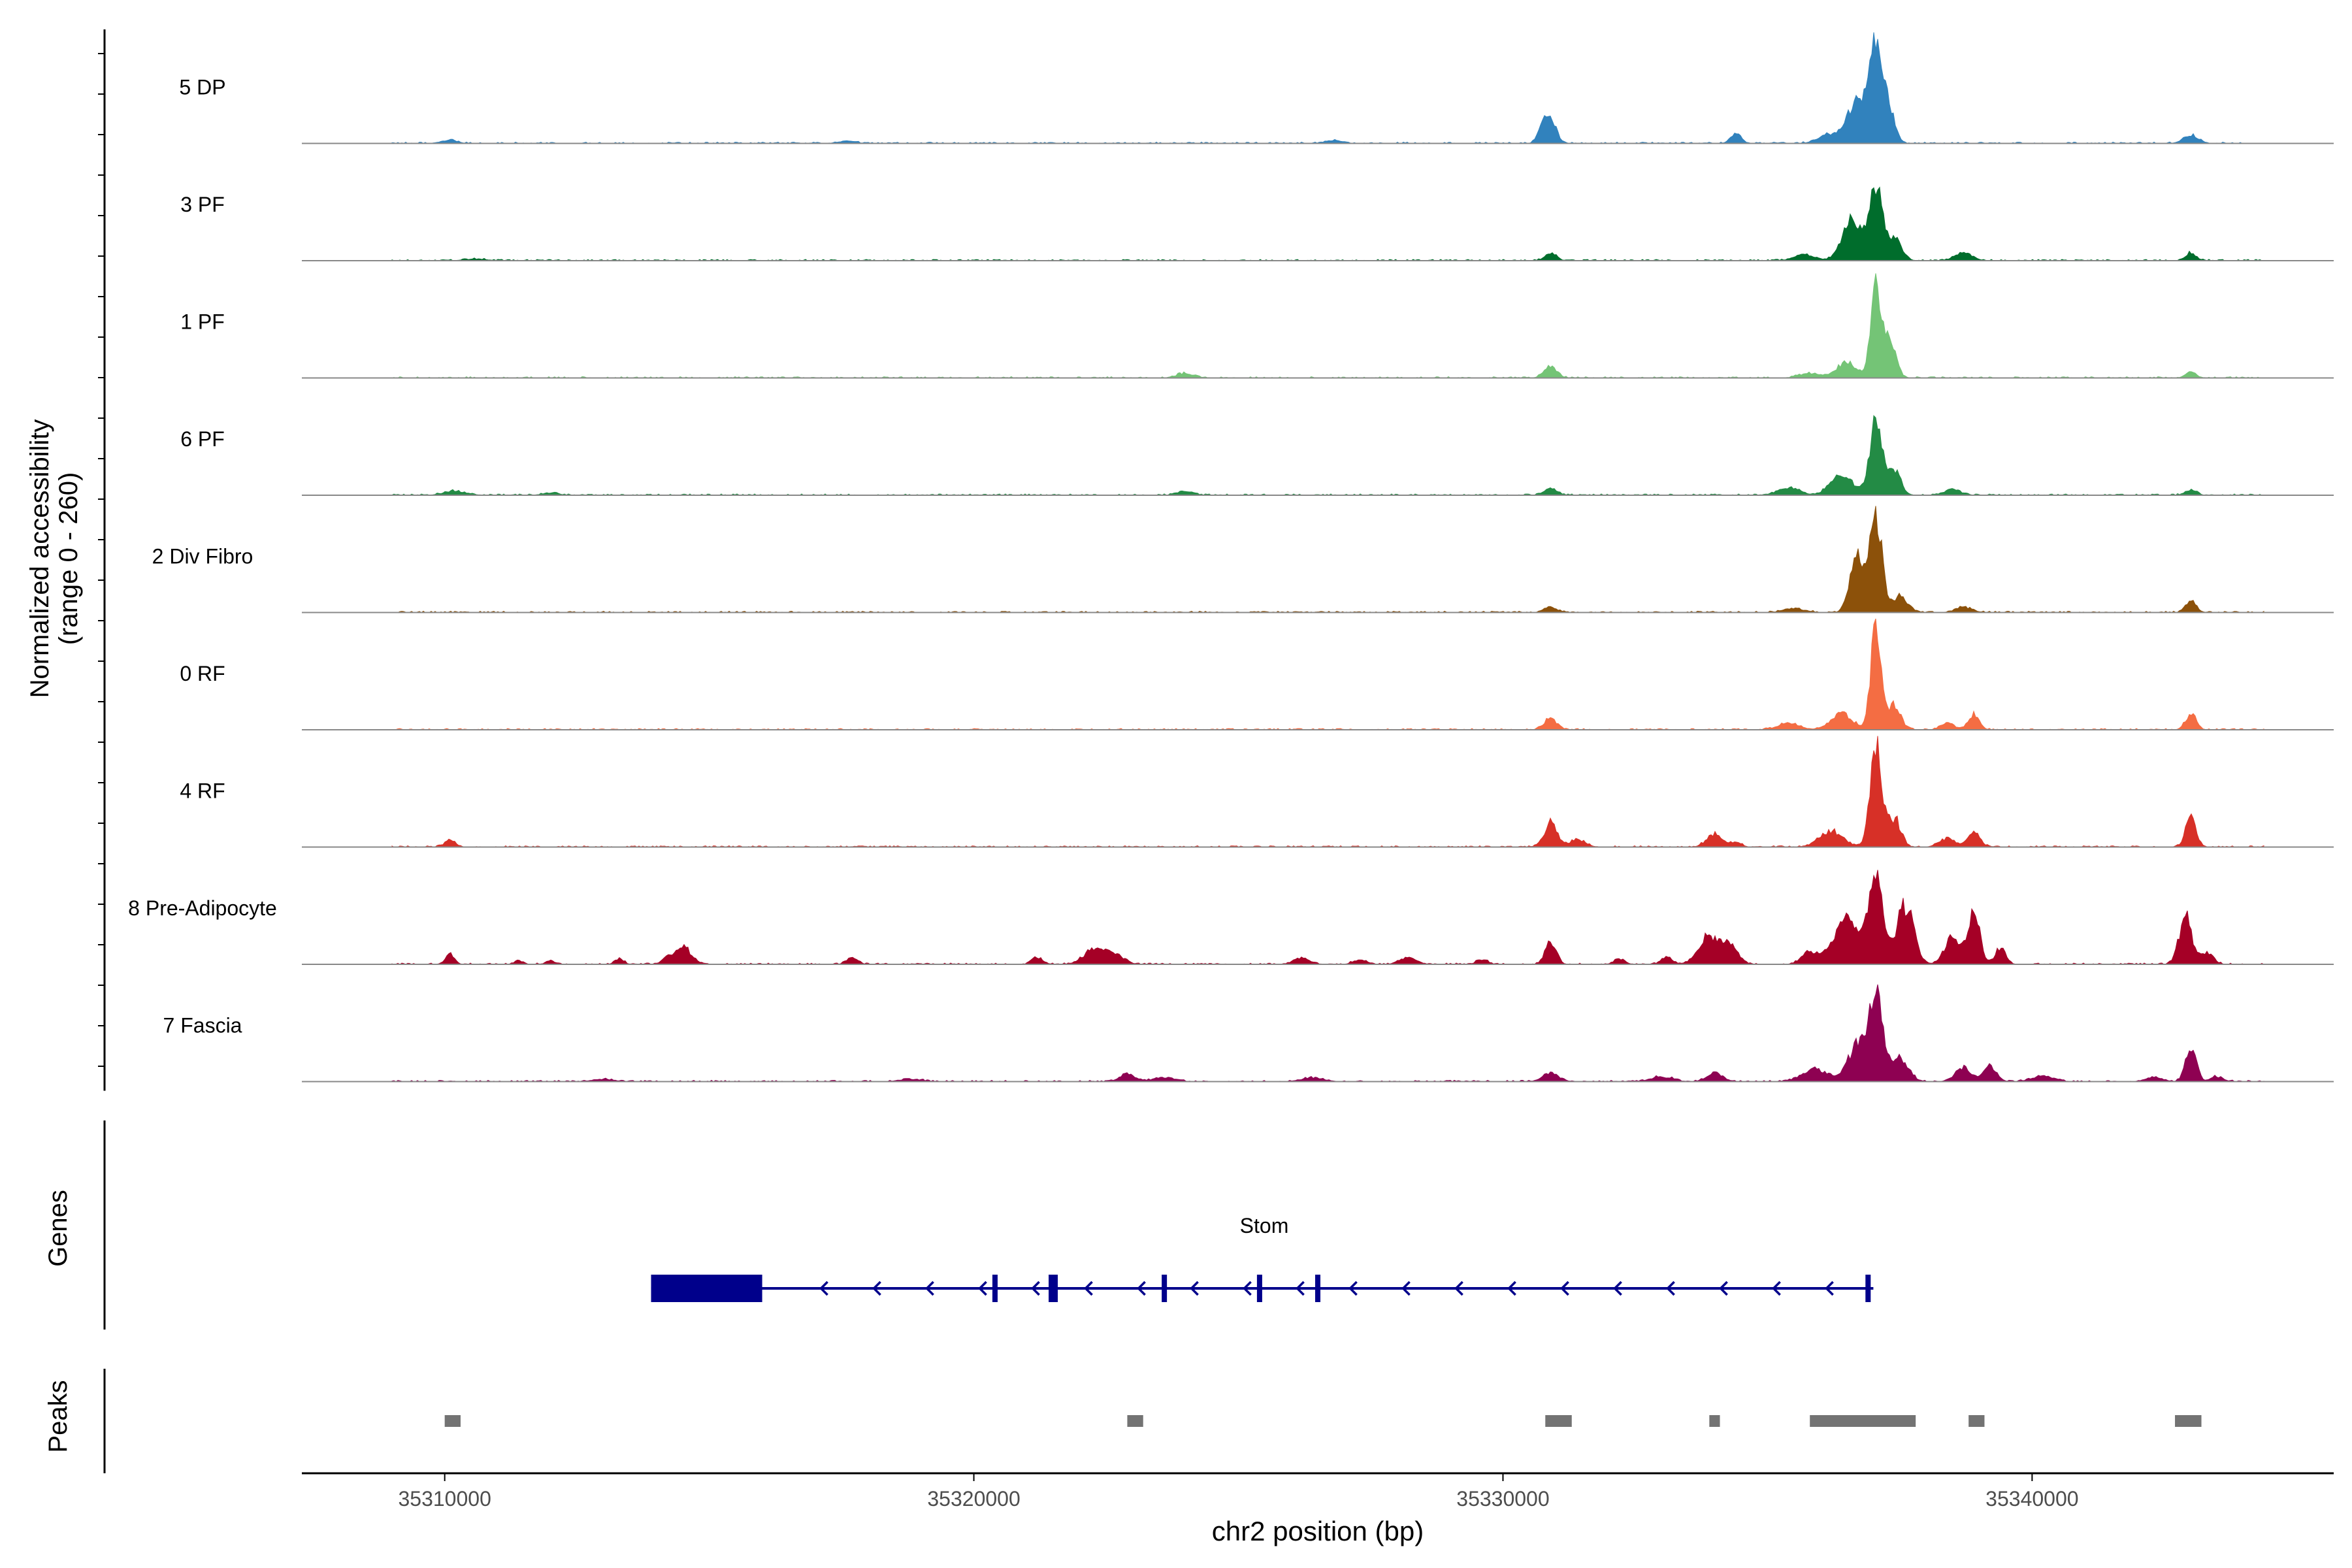 The width and height of the screenshot is (2352, 1568). I want to click on gene-track, so click(1262, 1288).